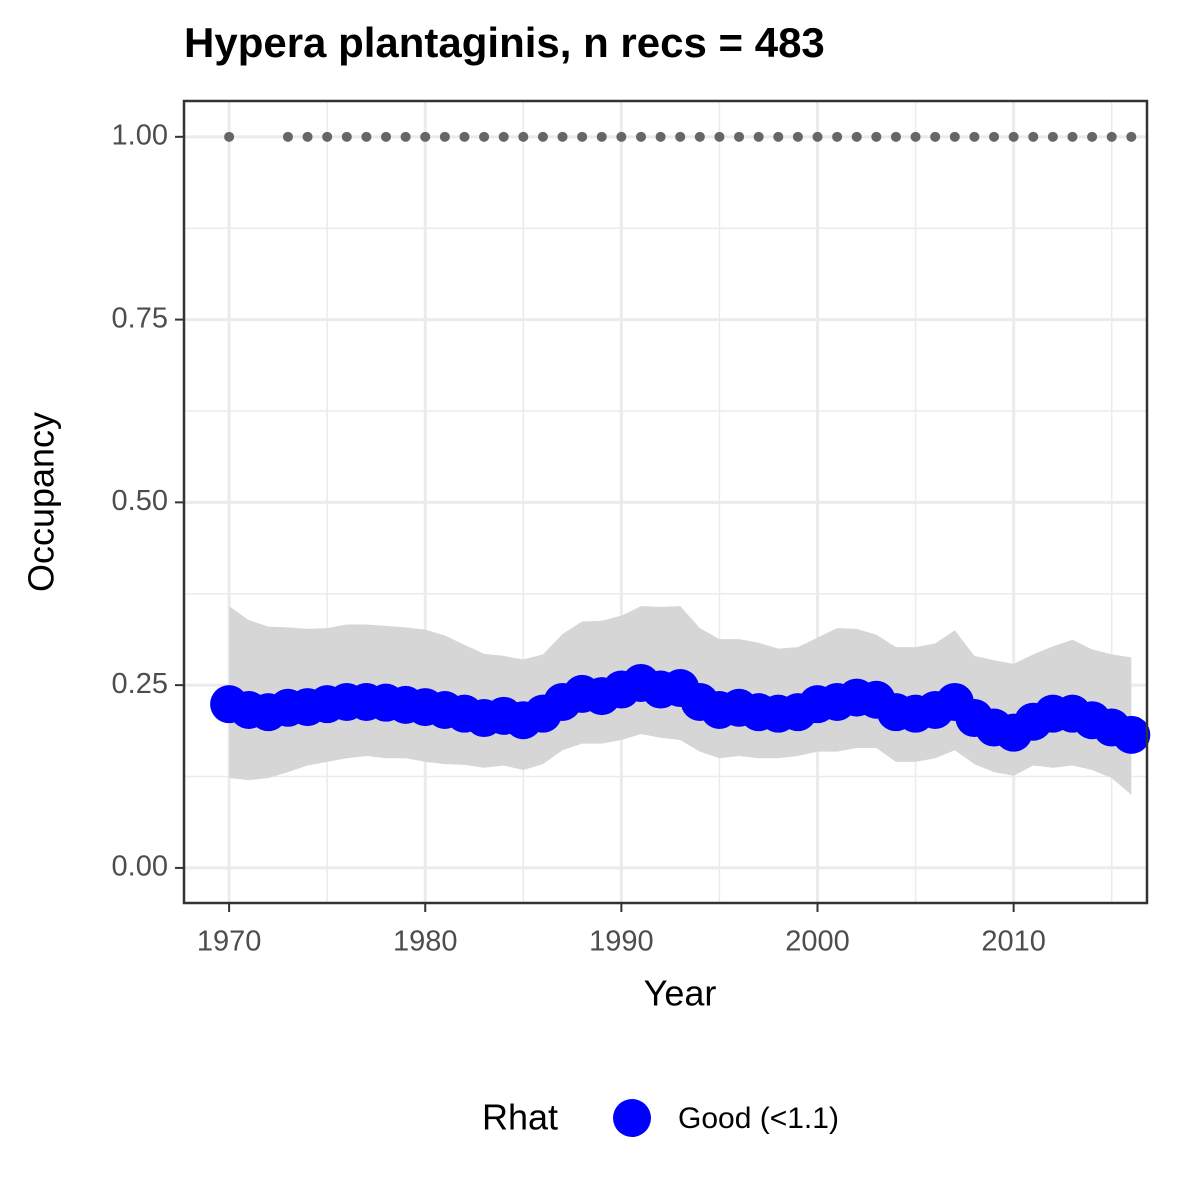 Image resolution: width=1200 pixels, height=1200 pixels. I want to click on x-tick-label: 1980, so click(425, 942).